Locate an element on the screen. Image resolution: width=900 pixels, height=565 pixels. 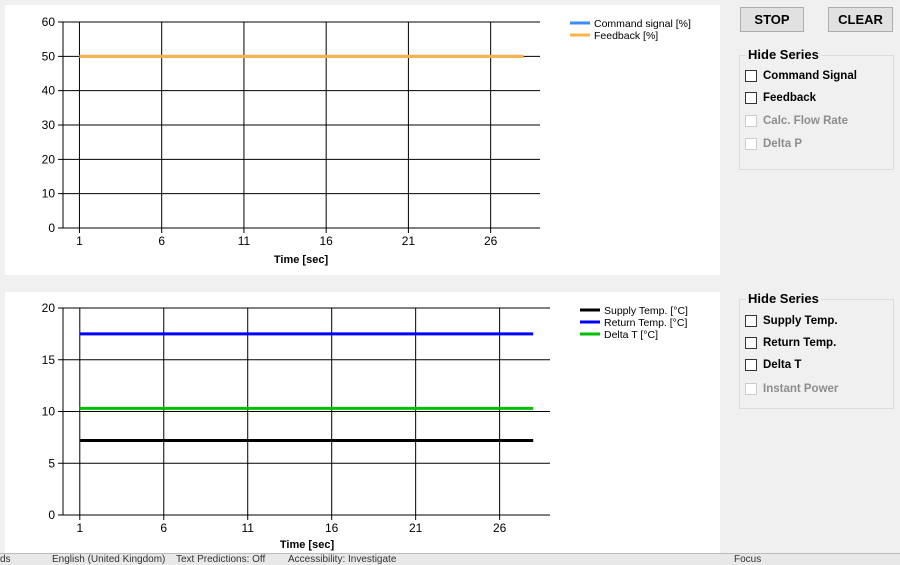
checkbox-label: Feedback is located at coordinates (790, 98).